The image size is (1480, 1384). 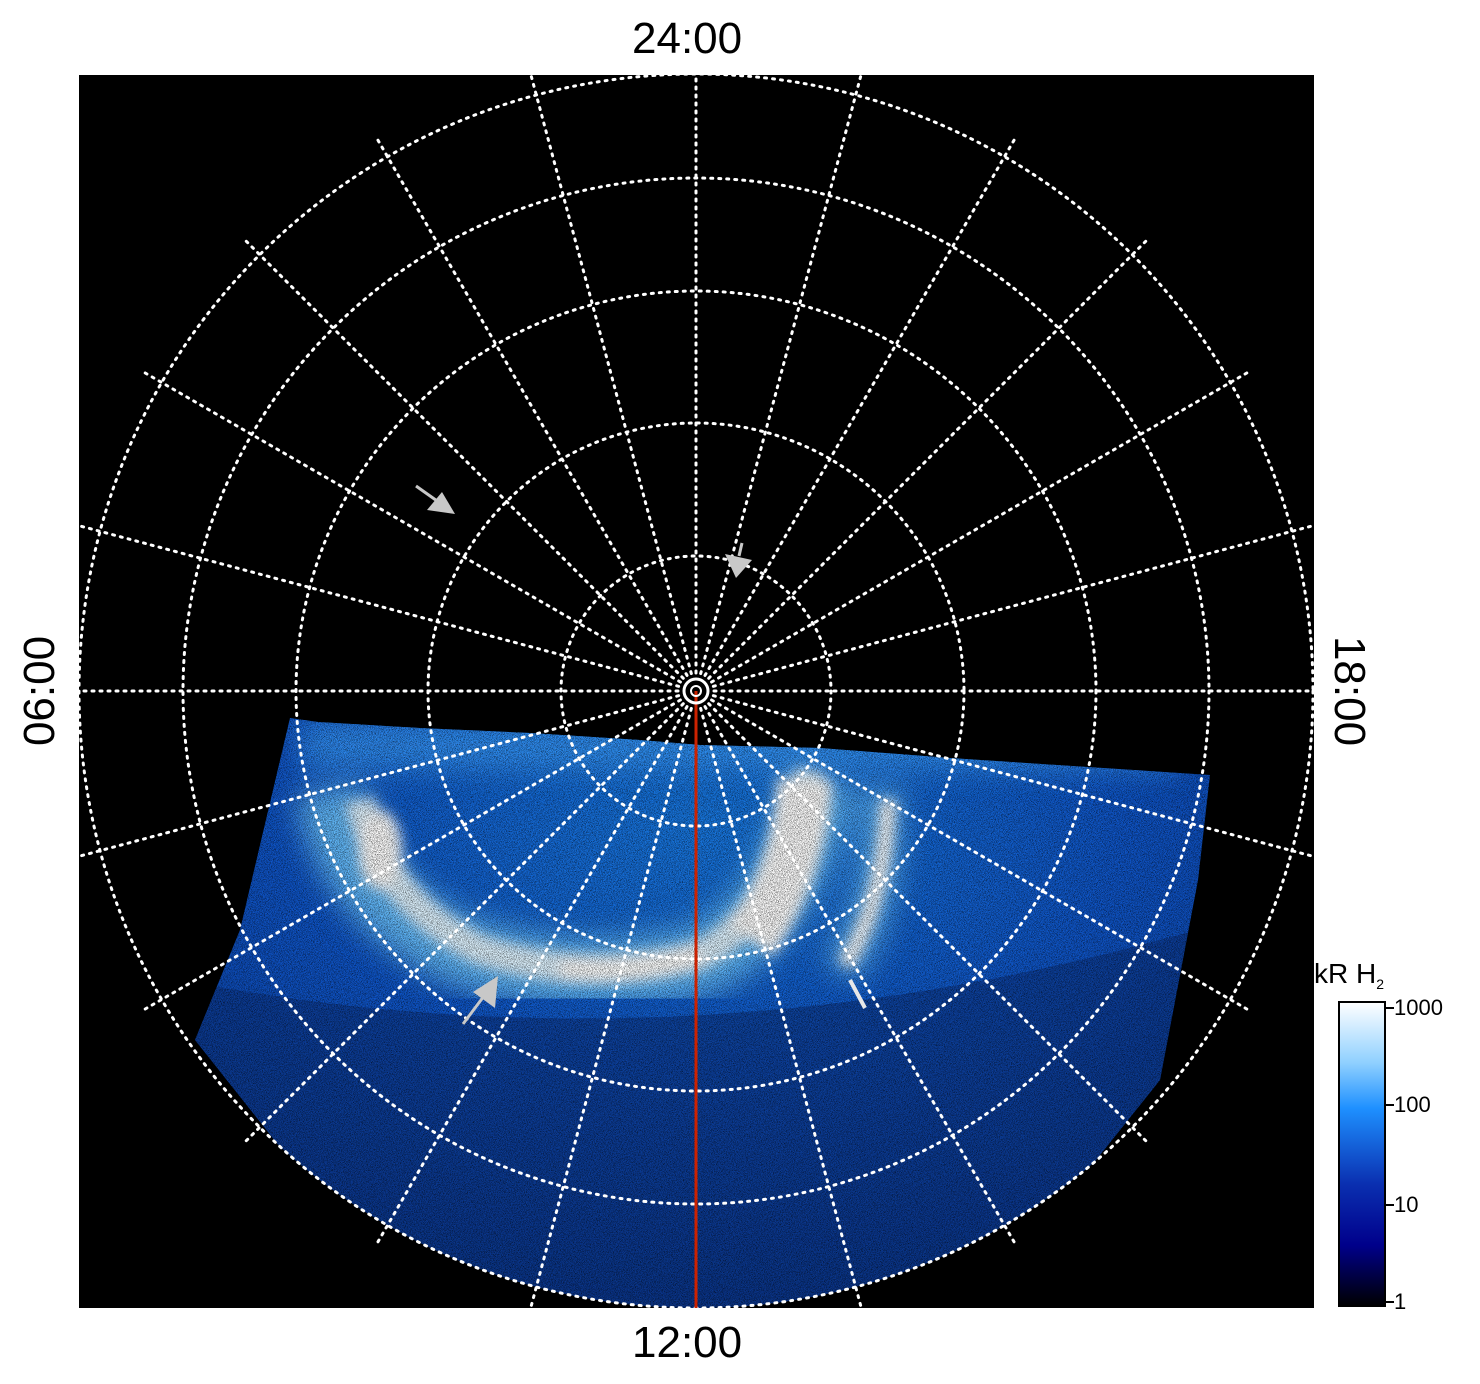 I want to click on colorbar, so click(x=1362, y=1154).